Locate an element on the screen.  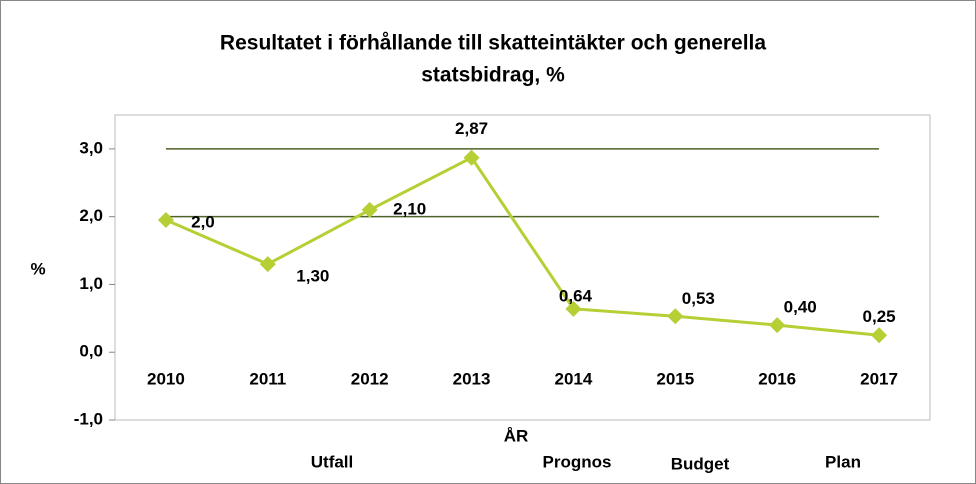
x-tick-label: 2010 is located at coordinates (166, 378).